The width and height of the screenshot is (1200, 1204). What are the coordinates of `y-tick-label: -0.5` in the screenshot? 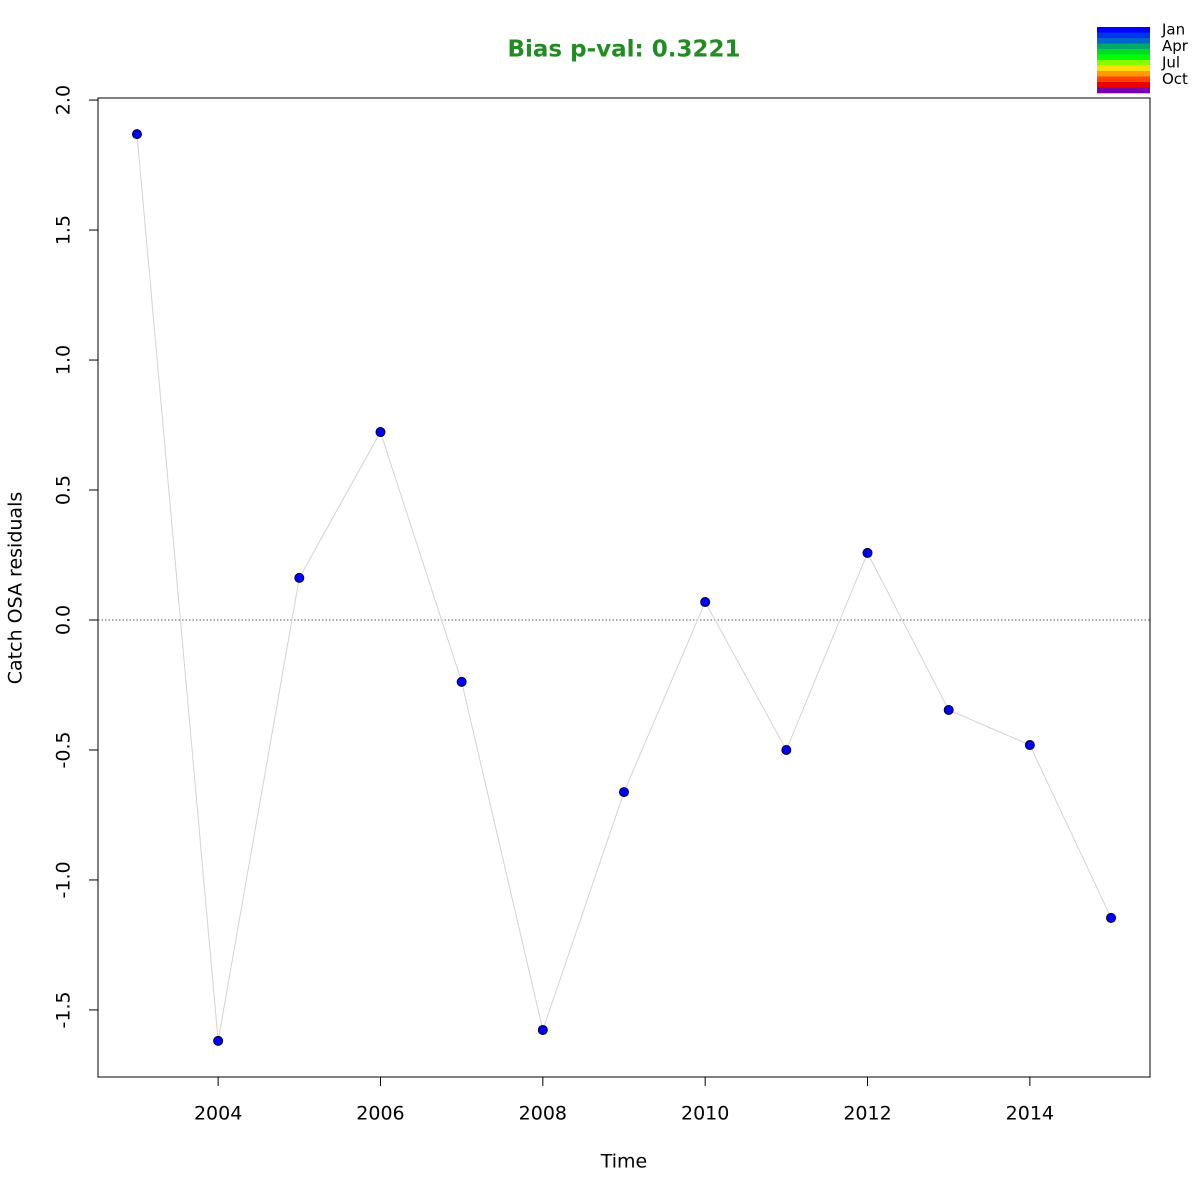 It's located at (64, 749).